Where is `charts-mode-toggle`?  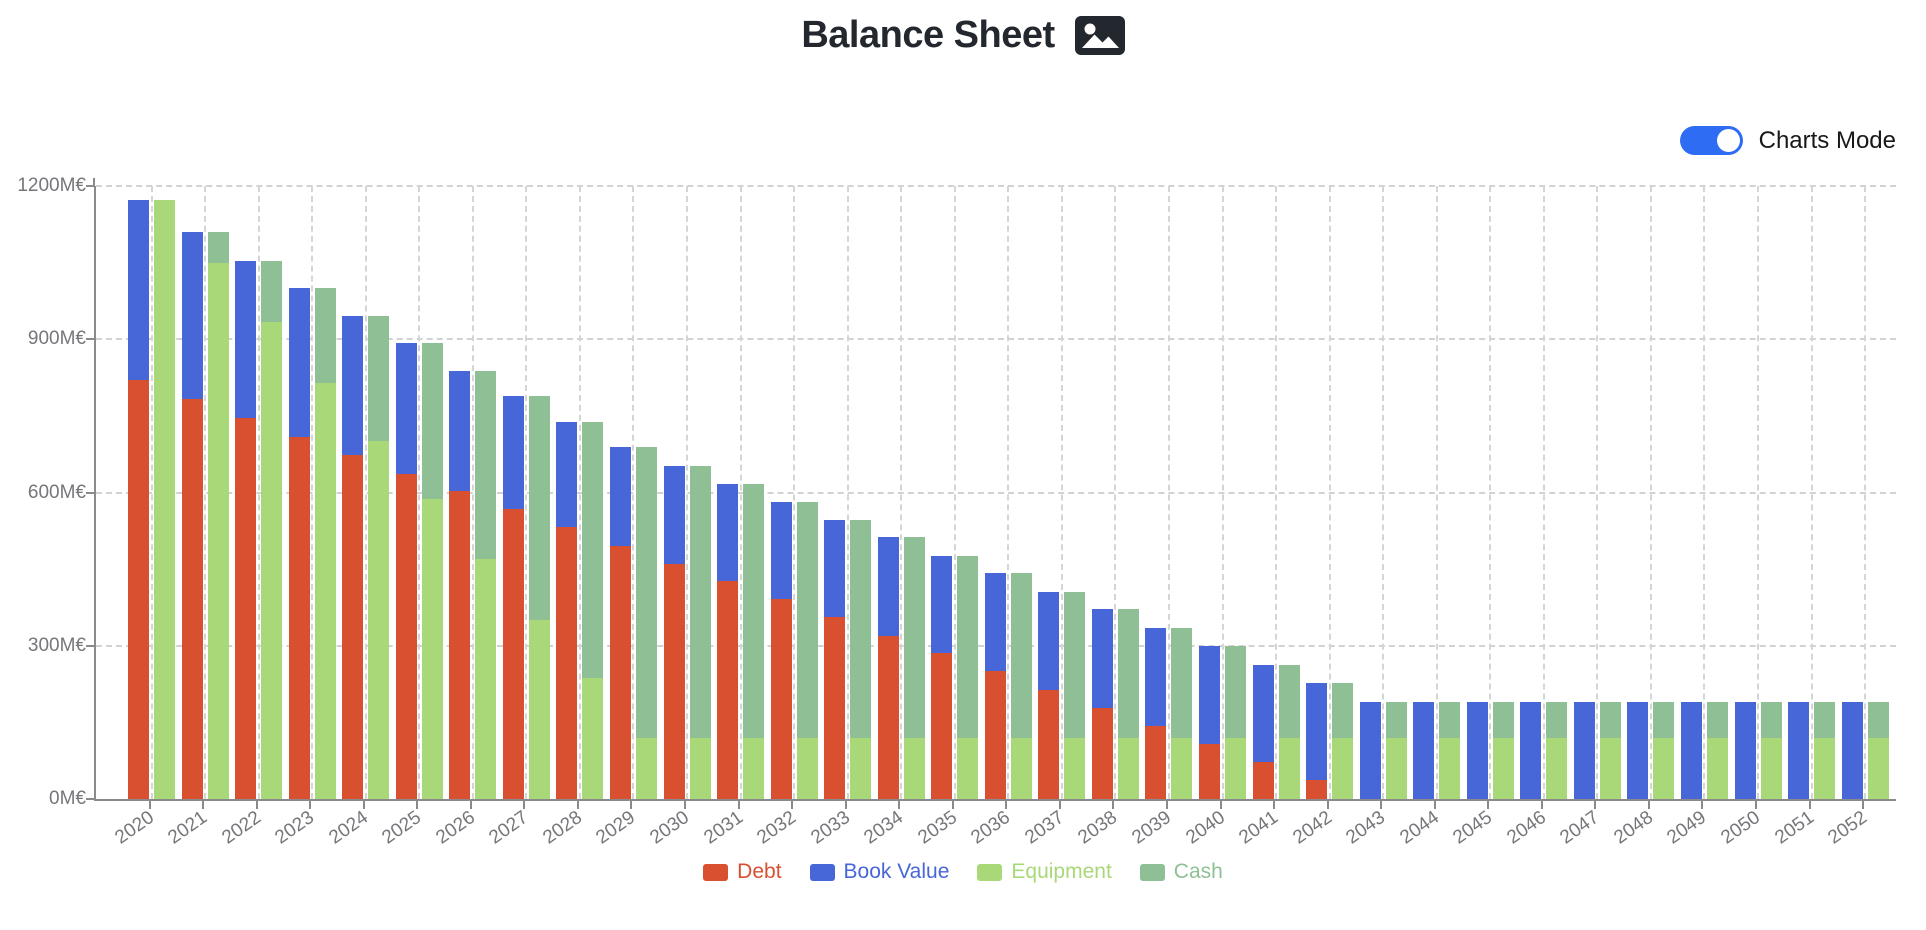 charts-mode-toggle is located at coordinates (1711, 140).